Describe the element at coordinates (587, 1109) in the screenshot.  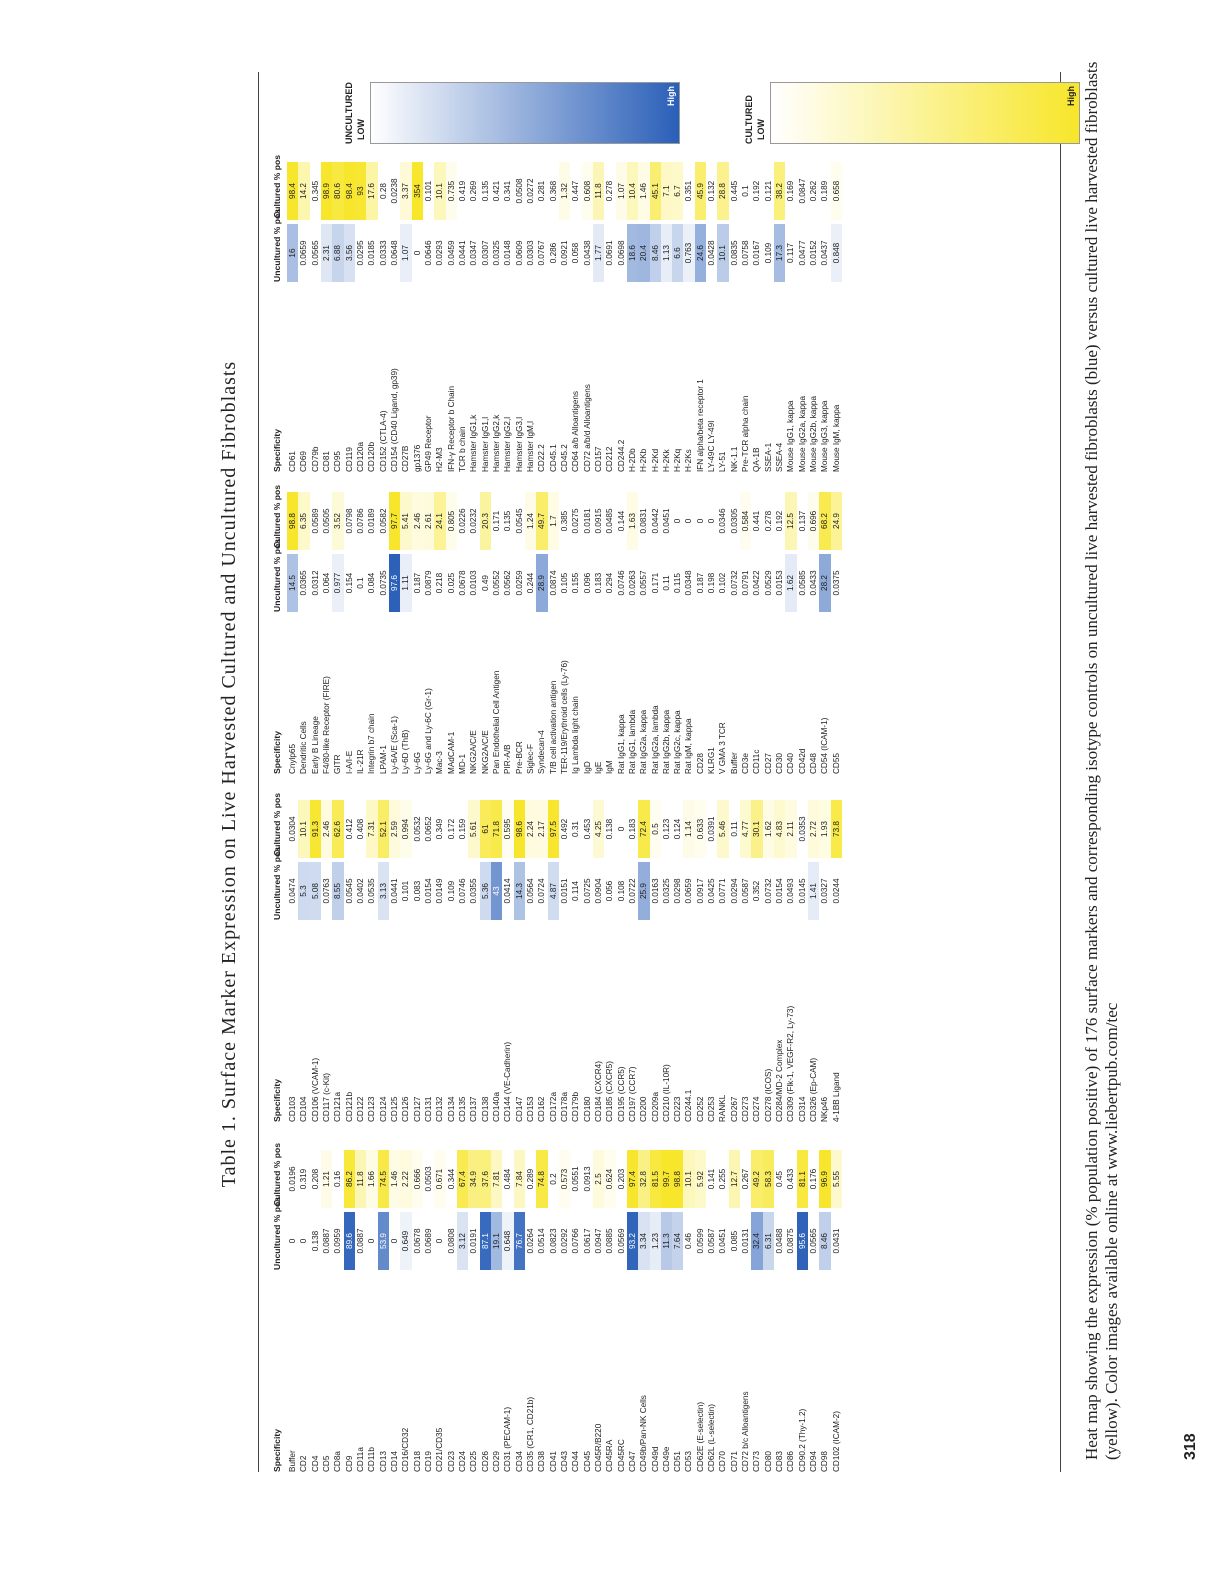
I see `specificity-cell: CD180` at that location.